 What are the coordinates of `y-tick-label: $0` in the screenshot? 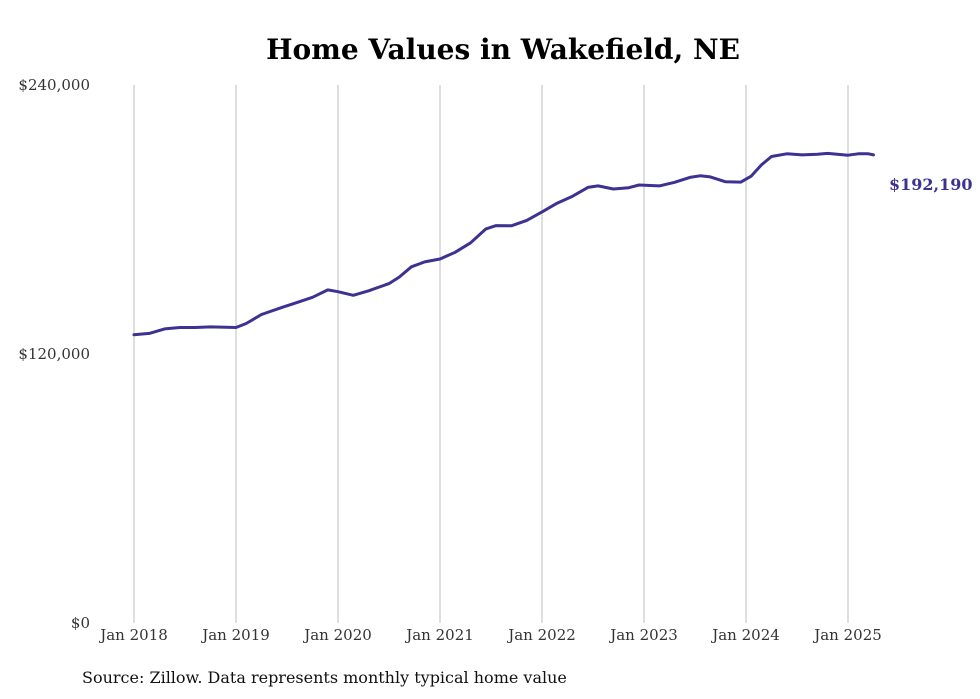 It's located at (80, 623).